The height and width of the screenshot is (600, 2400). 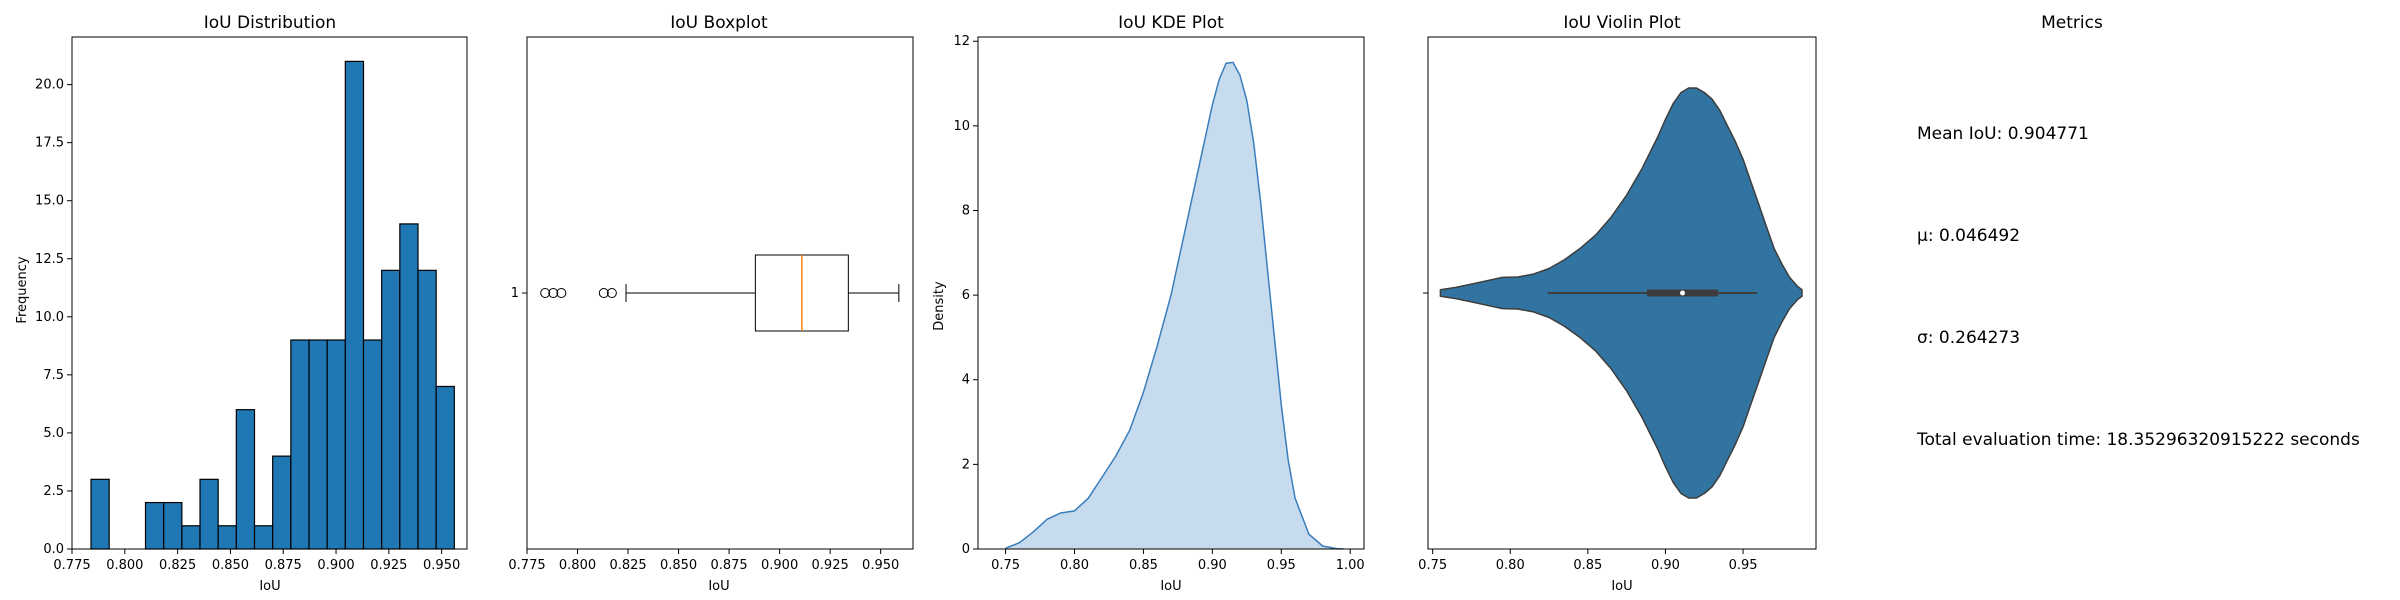 I want to click on kde-fill, so click(x=1174, y=306).